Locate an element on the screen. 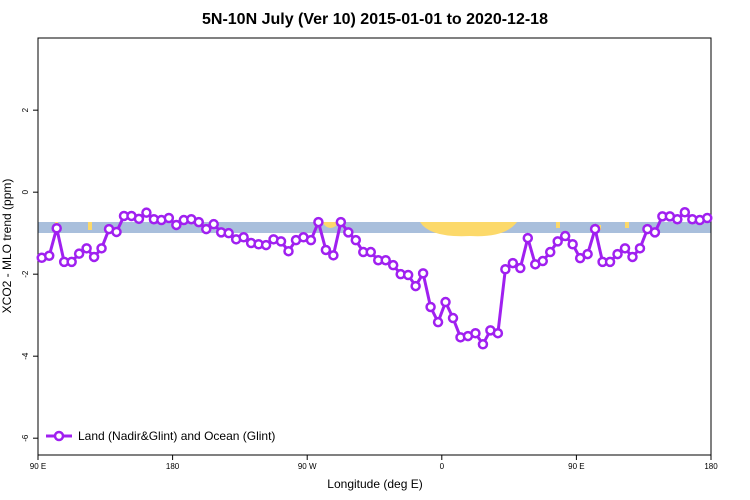 The width and height of the screenshot is (750, 500). map-strip is located at coordinates (374, 229).